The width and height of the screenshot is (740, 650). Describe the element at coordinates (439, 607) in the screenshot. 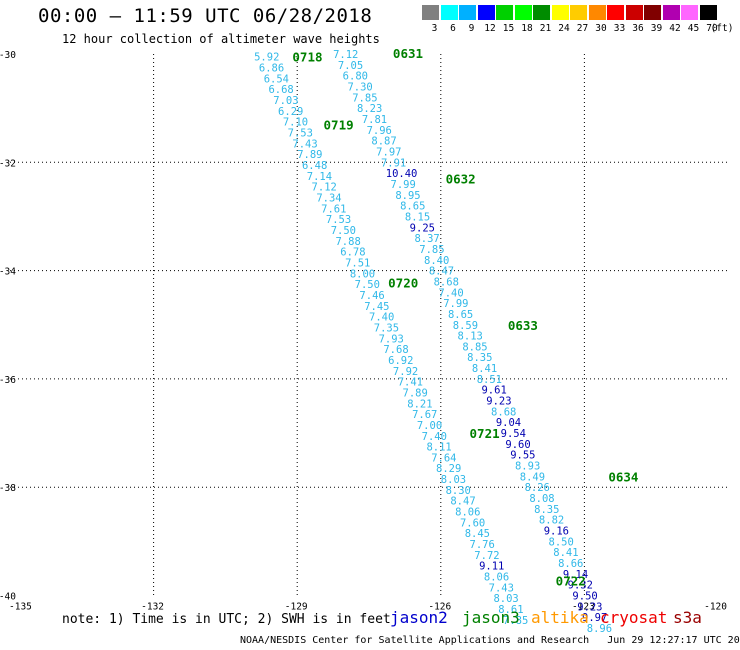

I see `longitude-label: -126` at that location.